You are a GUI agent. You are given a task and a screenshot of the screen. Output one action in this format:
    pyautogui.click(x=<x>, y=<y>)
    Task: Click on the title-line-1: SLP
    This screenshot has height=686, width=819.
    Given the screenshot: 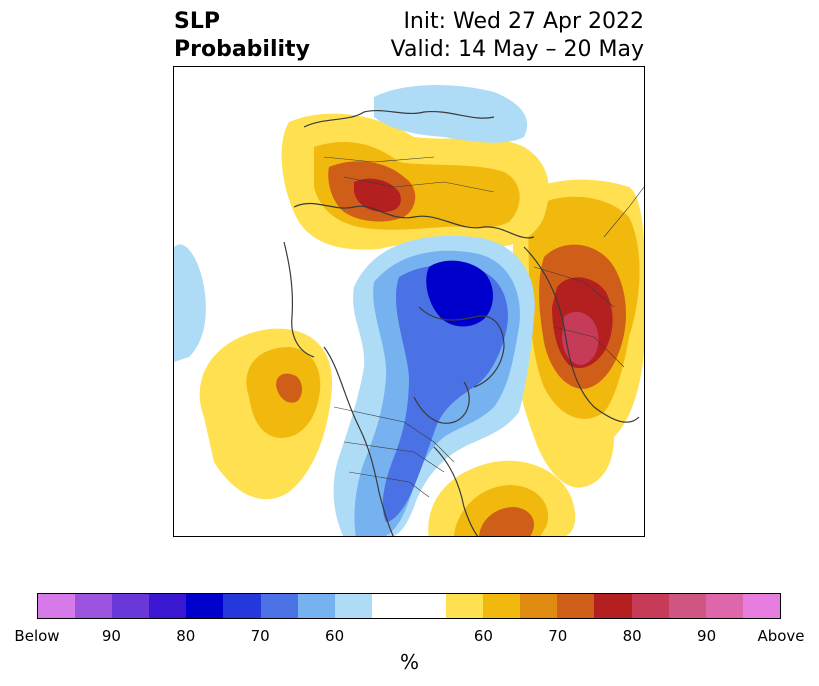 What is the action you would take?
    pyautogui.click(x=197, y=21)
    